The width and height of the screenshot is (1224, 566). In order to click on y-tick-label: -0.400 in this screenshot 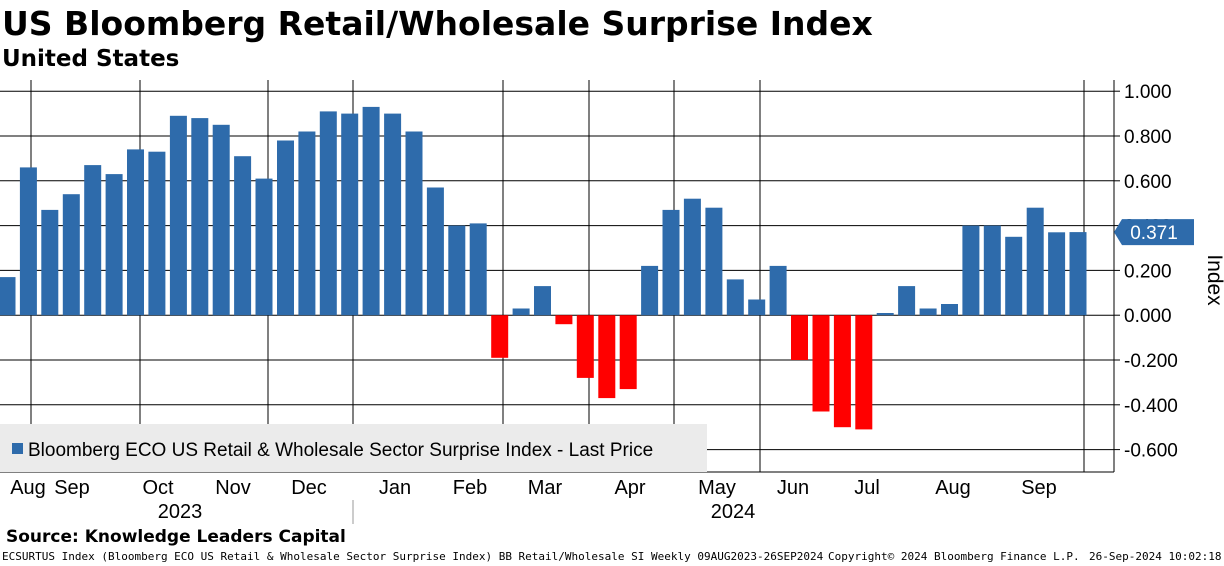, I will do `click(1151, 406)`.